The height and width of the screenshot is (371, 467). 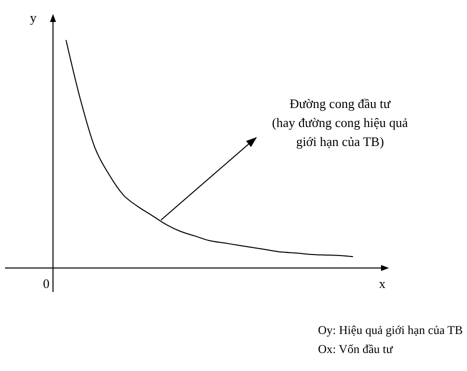 I want to click on y-axis-title: y, so click(x=33, y=18).